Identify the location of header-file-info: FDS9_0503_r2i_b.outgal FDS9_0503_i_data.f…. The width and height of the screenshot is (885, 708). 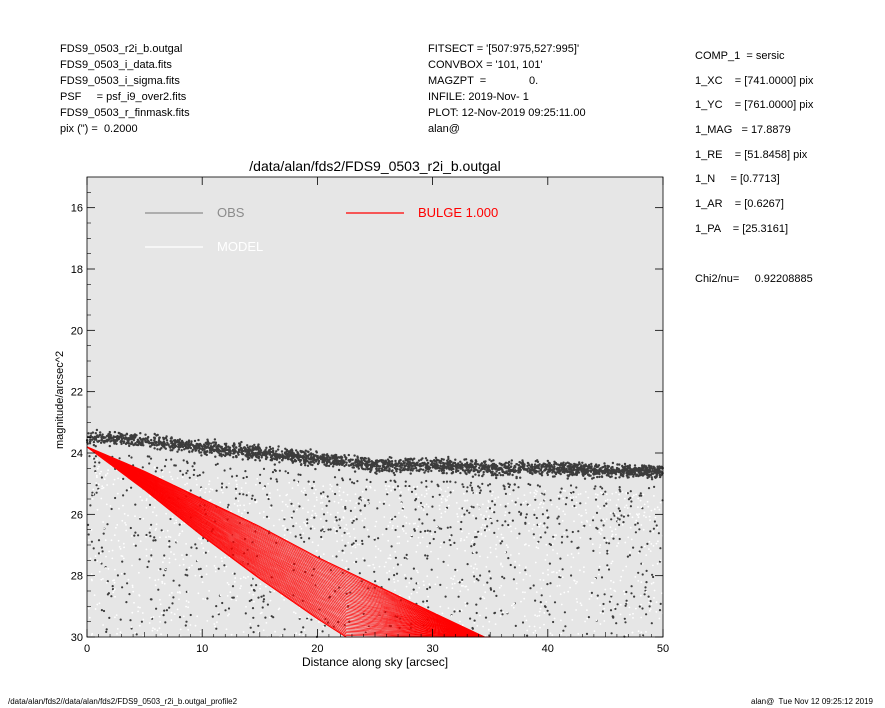
(125, 89).